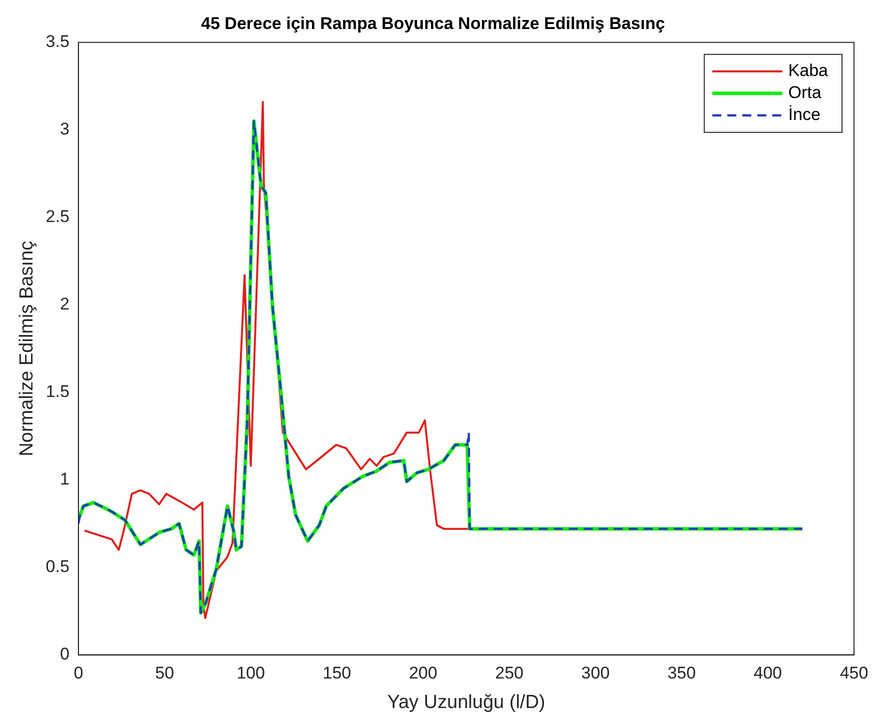 This screenshot has width=880, height=726. I want to click on x-tick-label: 250, so click(509, 673).